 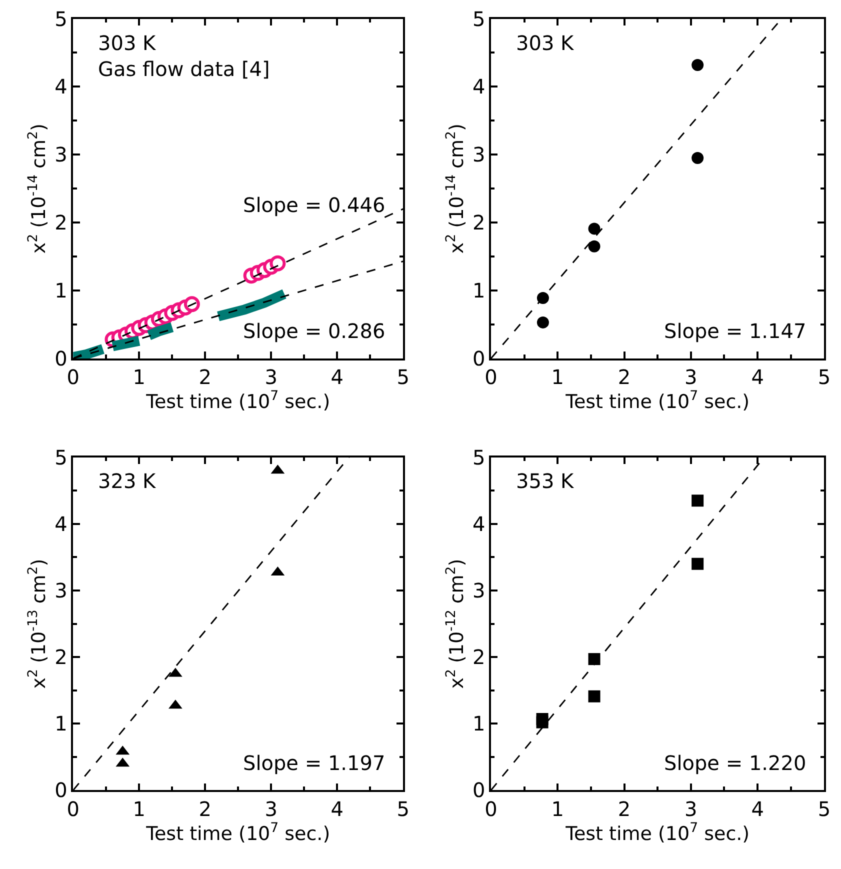 What do you see at coordinates (735, 763) in the screenshot?
I see `annotation: Slope = 1.220` at bounding box center [735, 763].